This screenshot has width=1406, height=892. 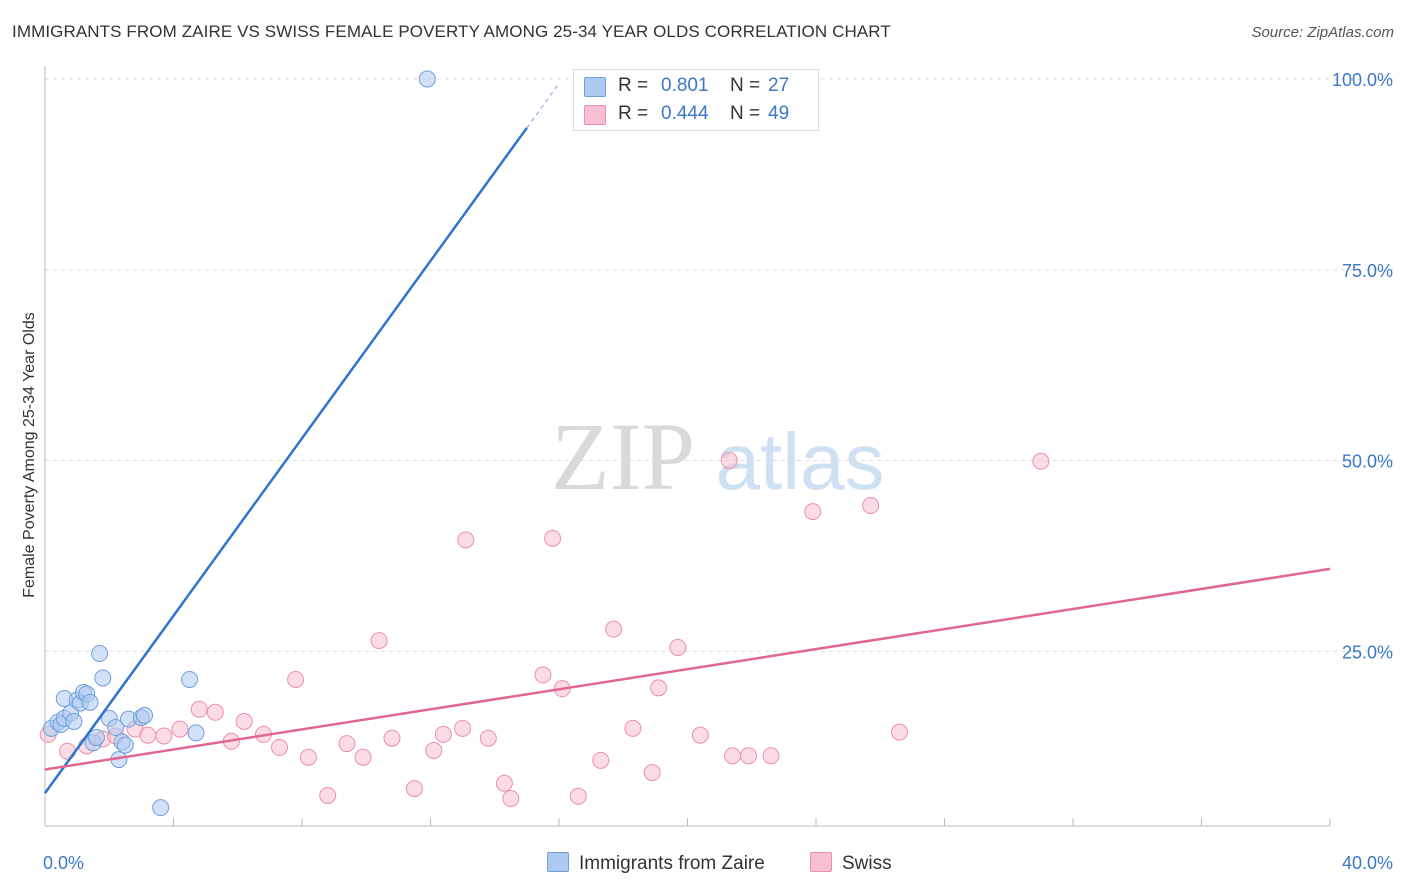 What do you see at coordinates (779, 85) in the screenshot?
I see `legend-n-value: 27` at bounding box center [779, 85].